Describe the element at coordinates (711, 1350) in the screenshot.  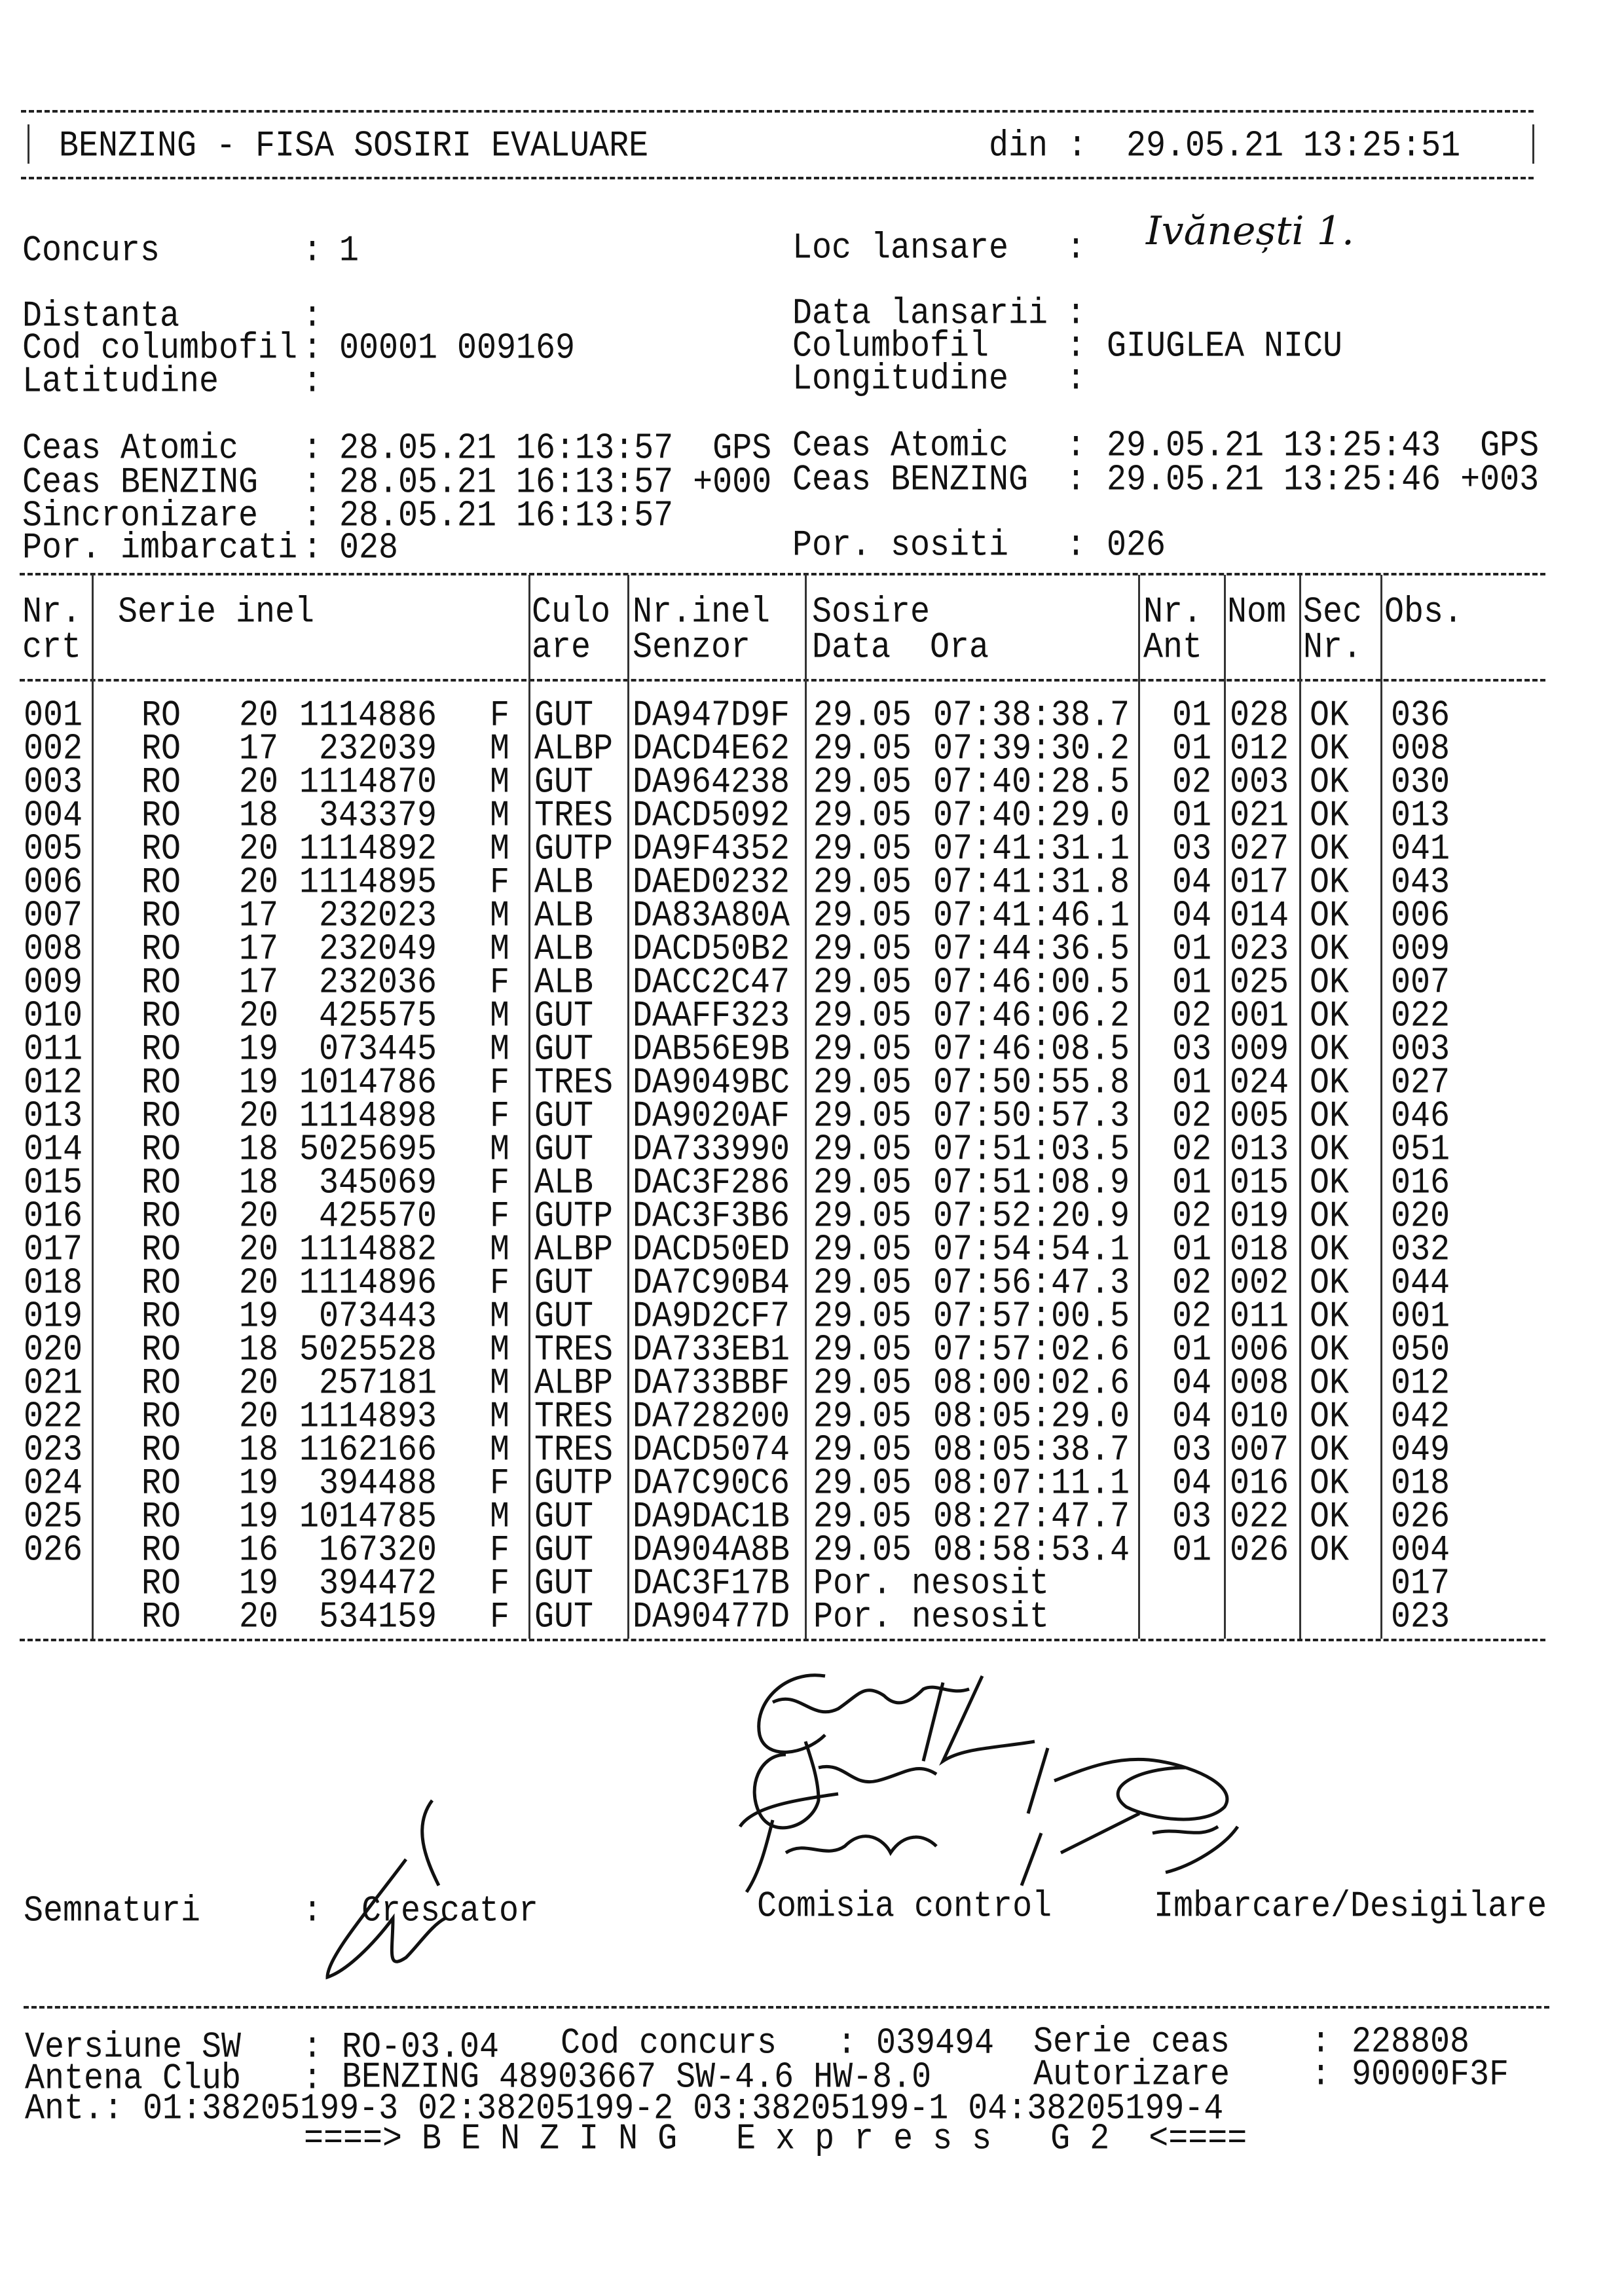
I see `table-cell: DA733EB1` at that location.